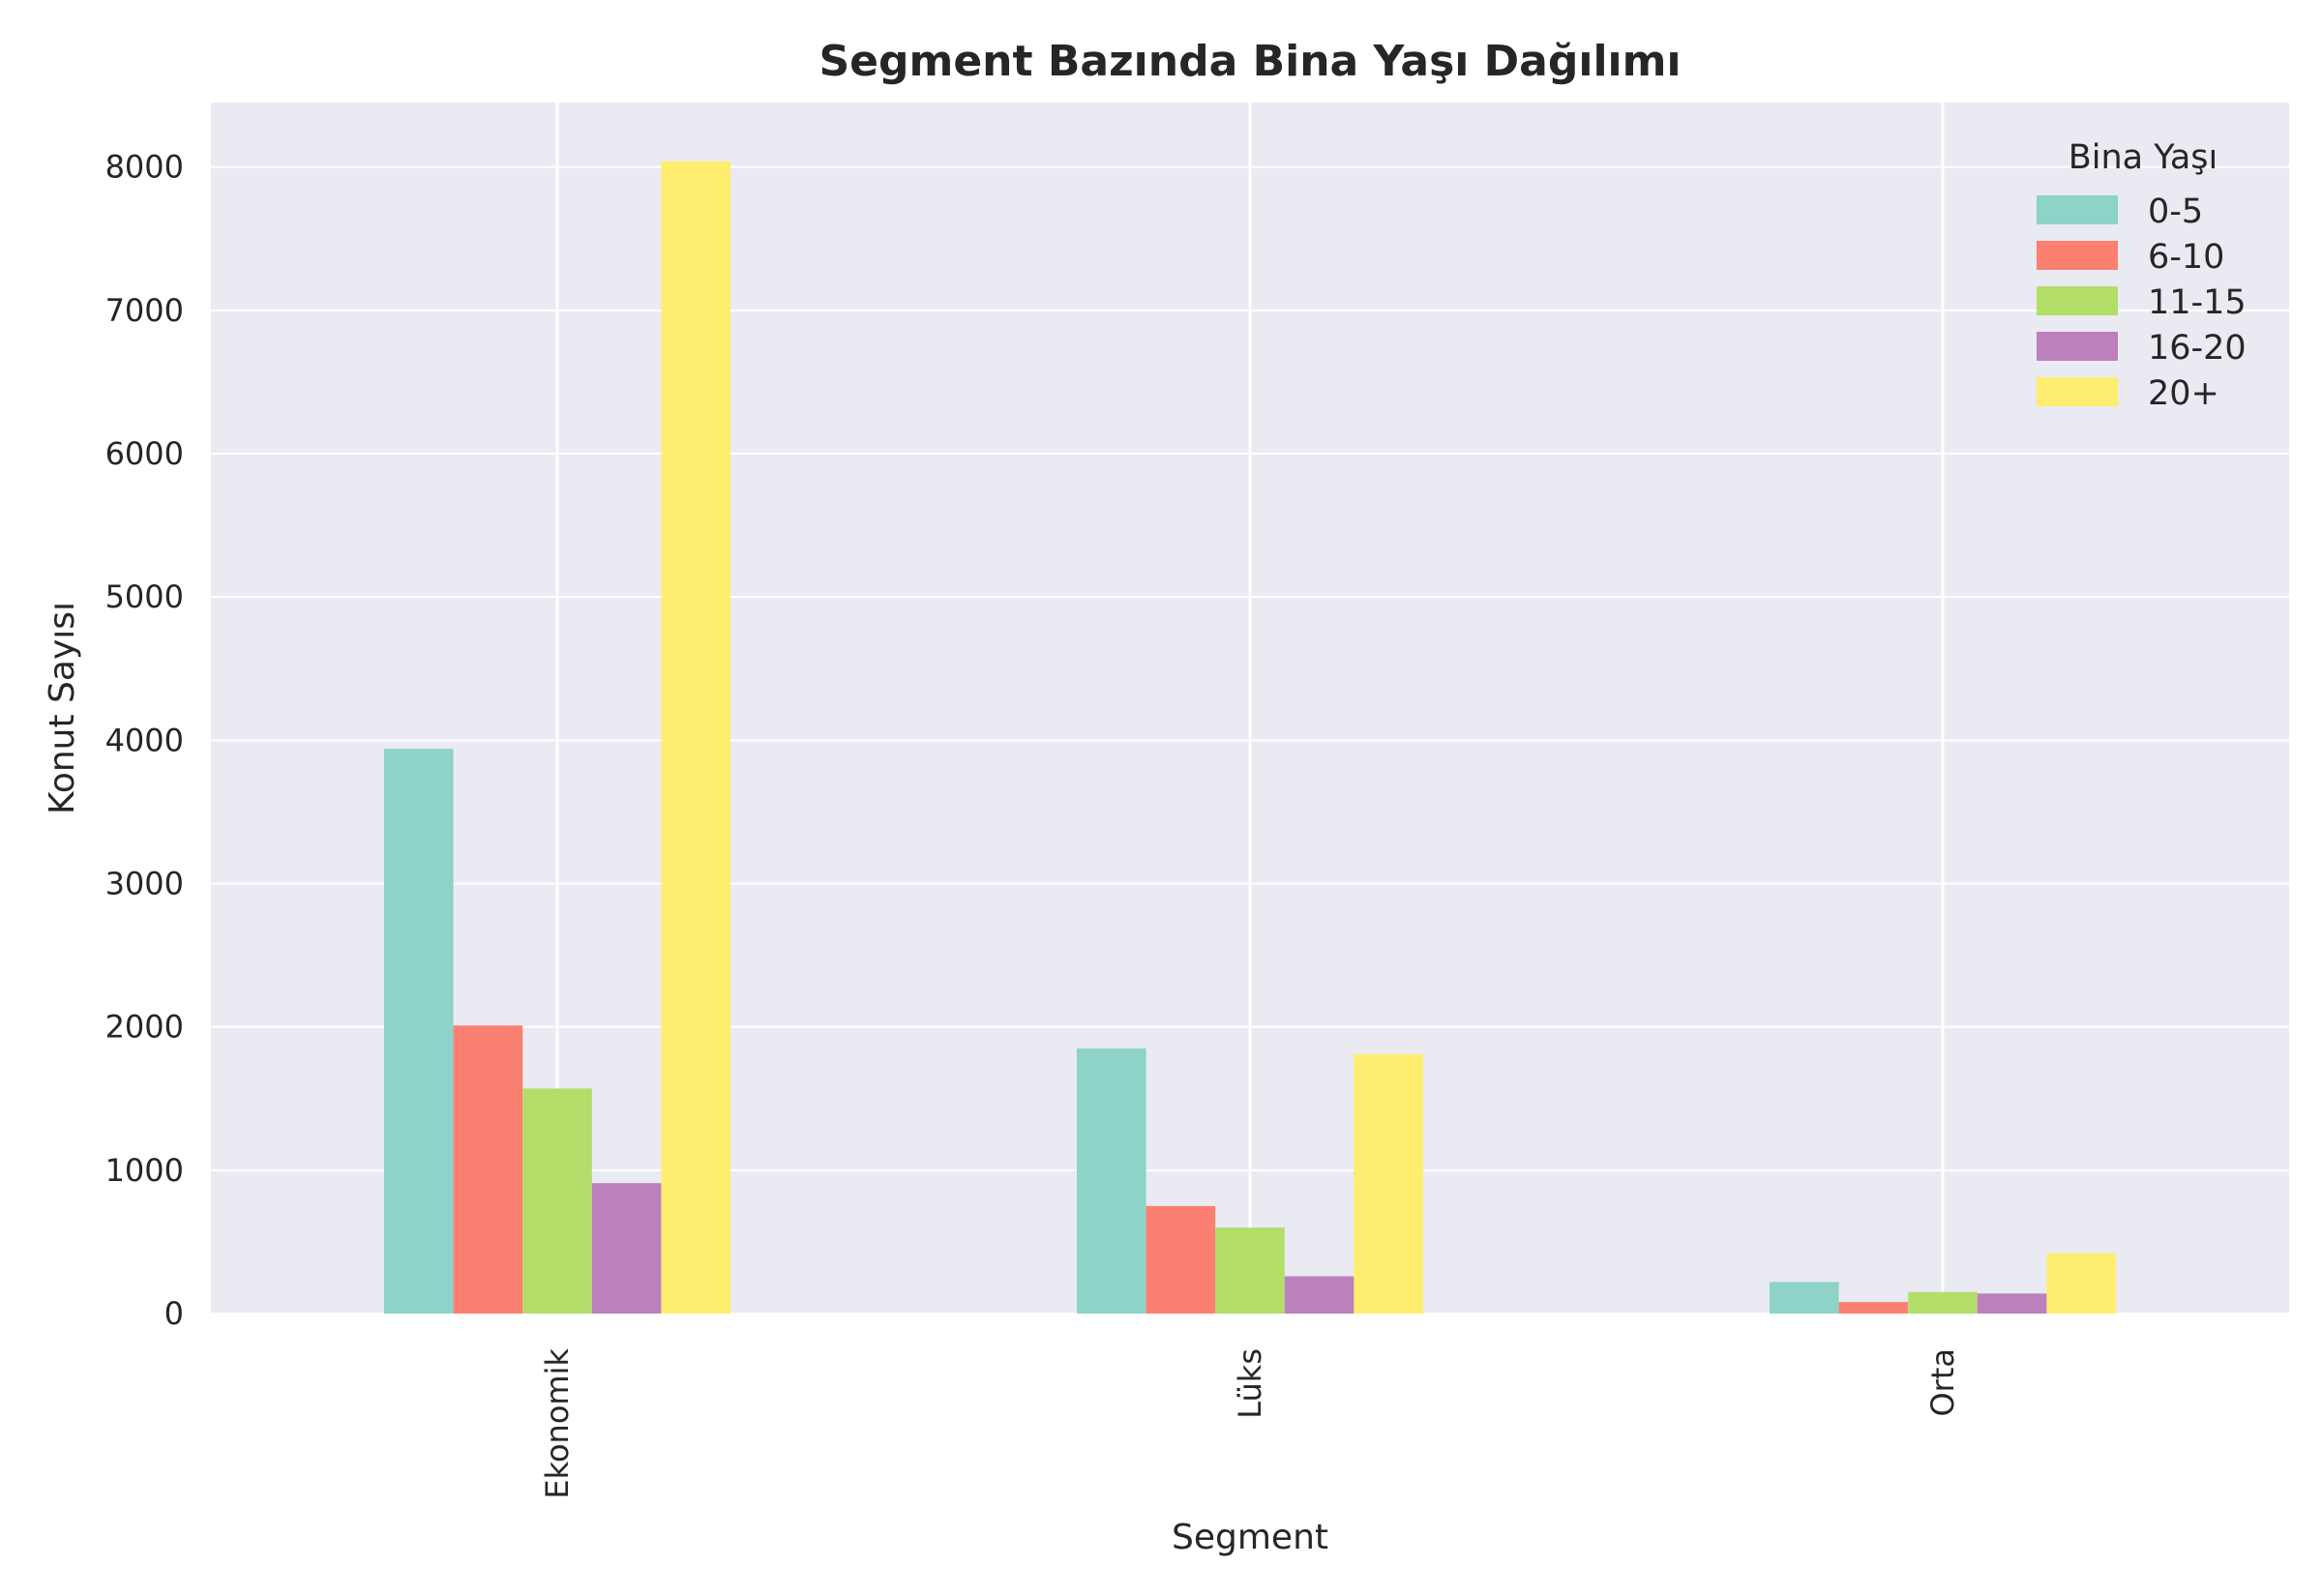  Describe the element at coordinates (2143, 157) in the screenshot. I see `legend-title: Bina Yaşı` at that location.